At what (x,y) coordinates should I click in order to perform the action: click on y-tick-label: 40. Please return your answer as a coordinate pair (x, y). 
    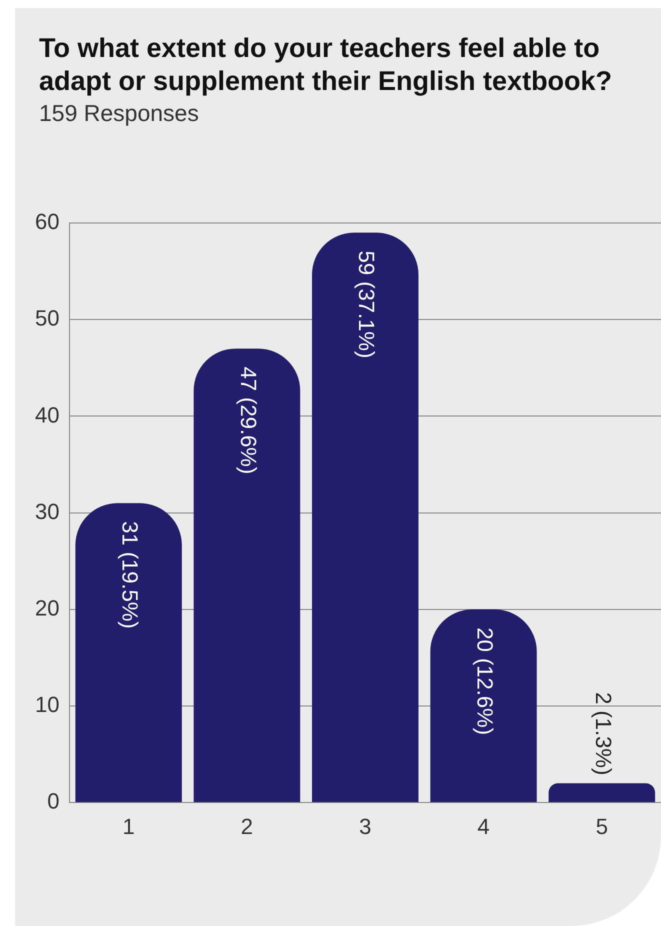
    Looking at the image, I should click on (47, 415).